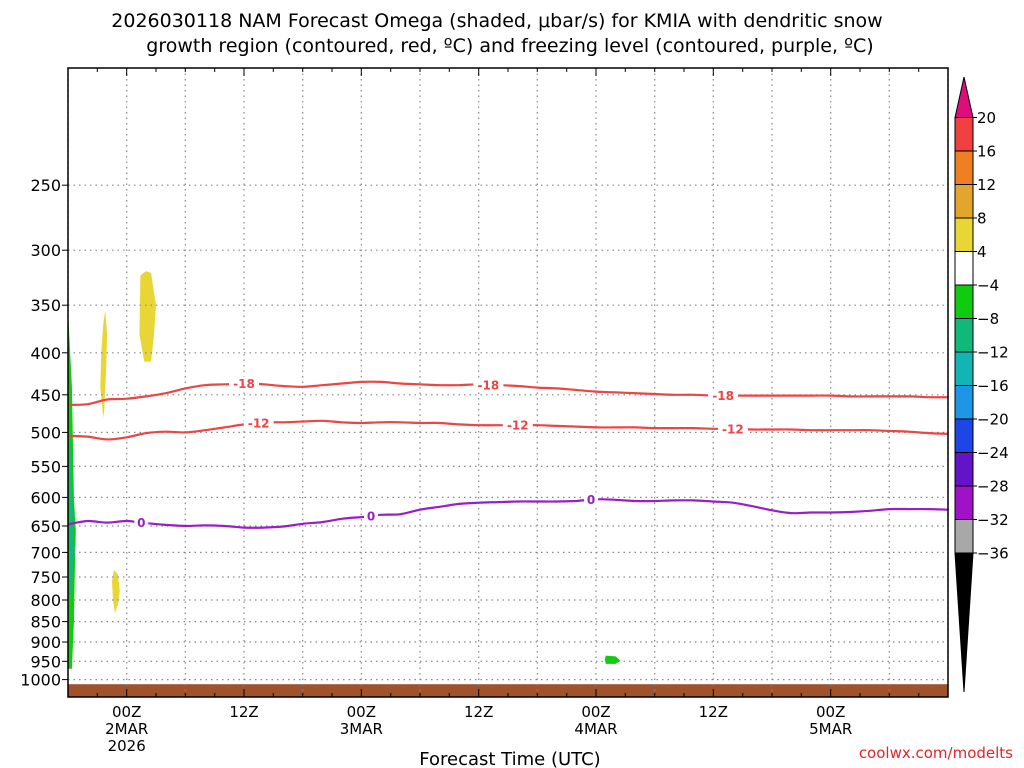  I want to click on colorbar-label-6: −8, so click(988, 319).